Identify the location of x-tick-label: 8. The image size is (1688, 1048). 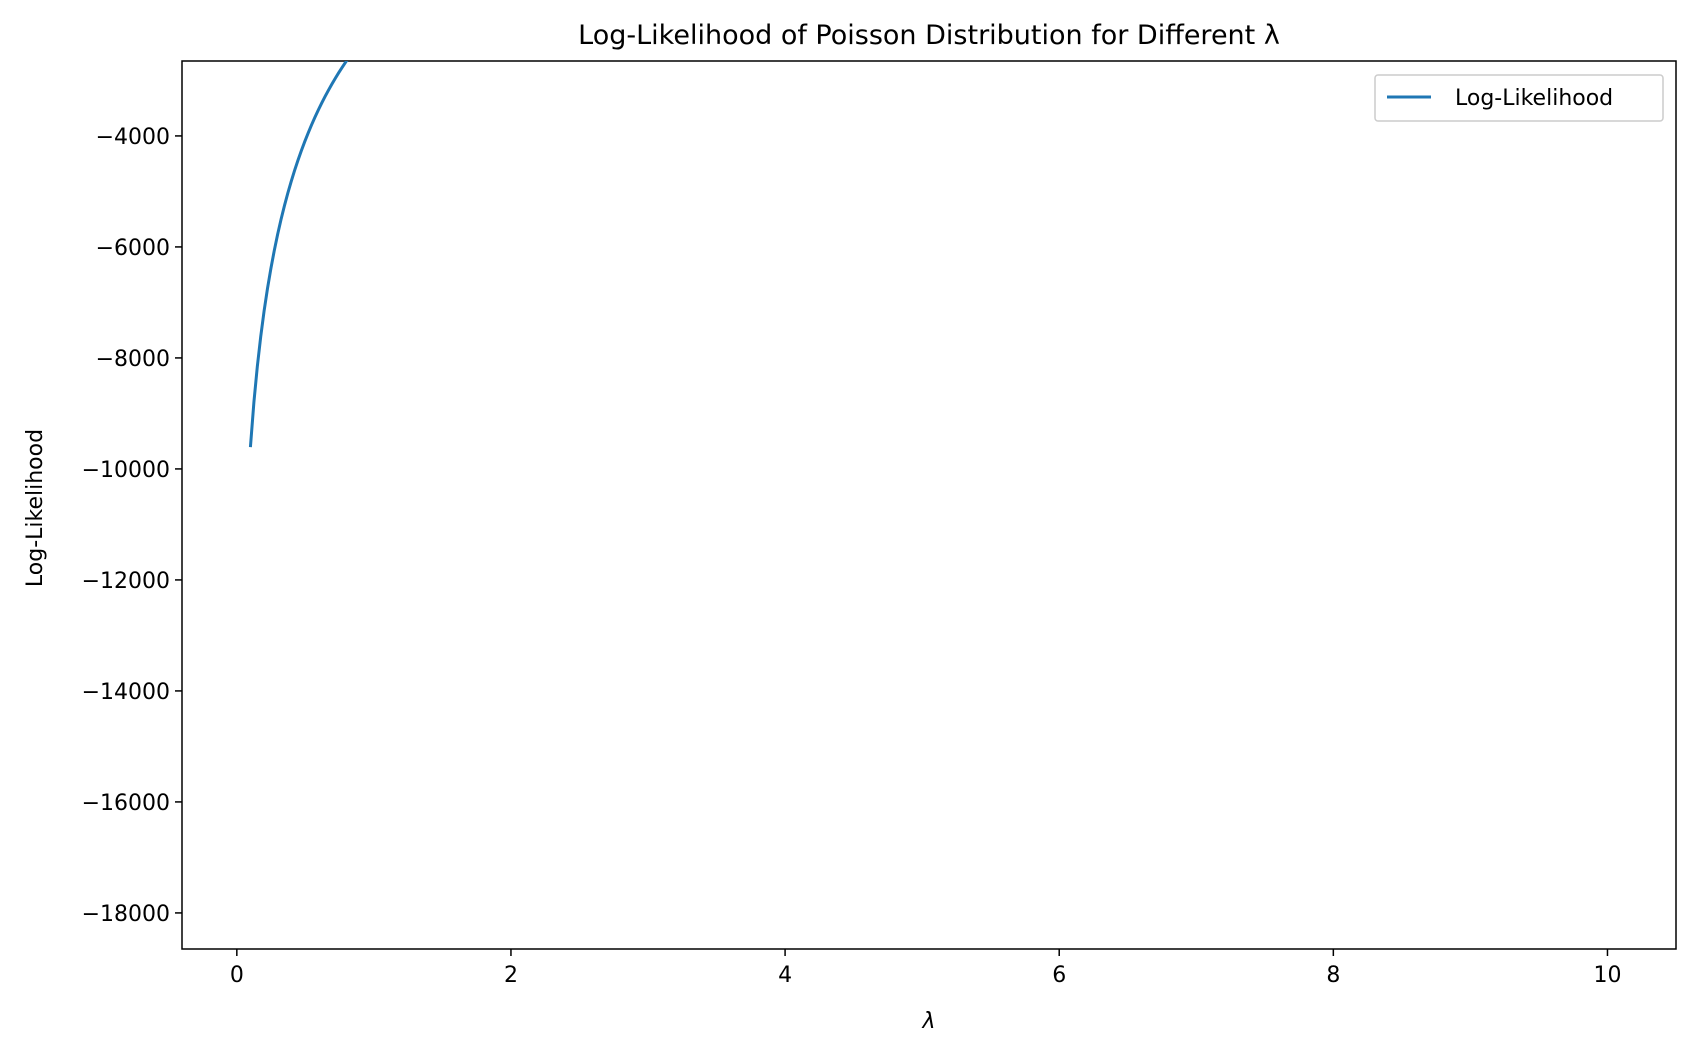
(1333, 975).